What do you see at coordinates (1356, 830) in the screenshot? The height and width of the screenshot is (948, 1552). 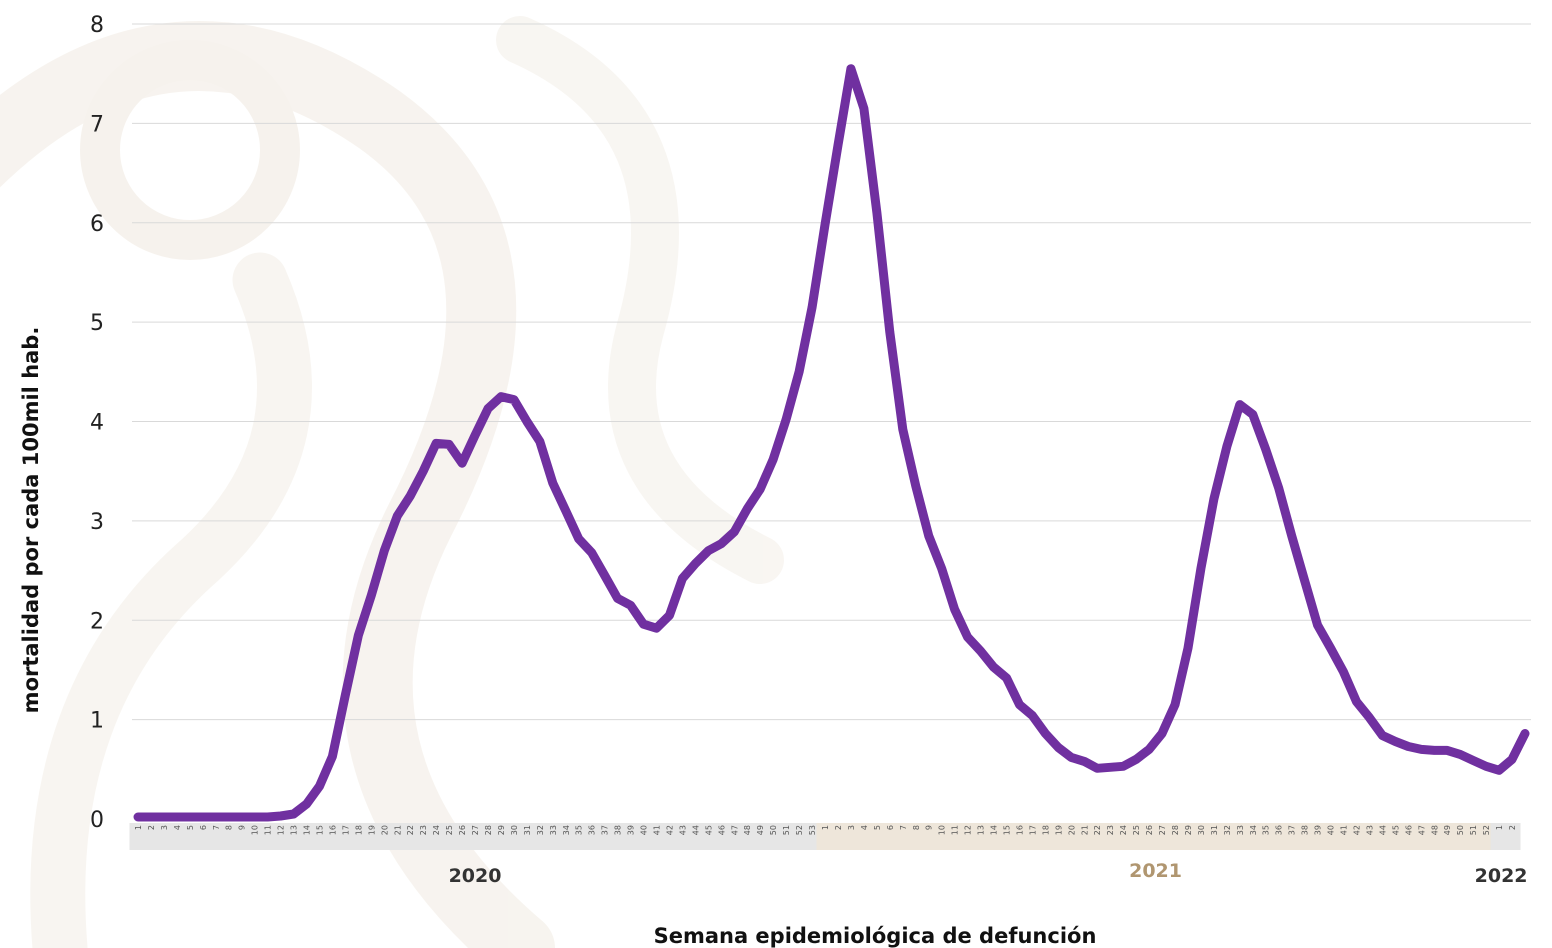 I see `x-tick-label: 42` at bounding box center [1356, 830].